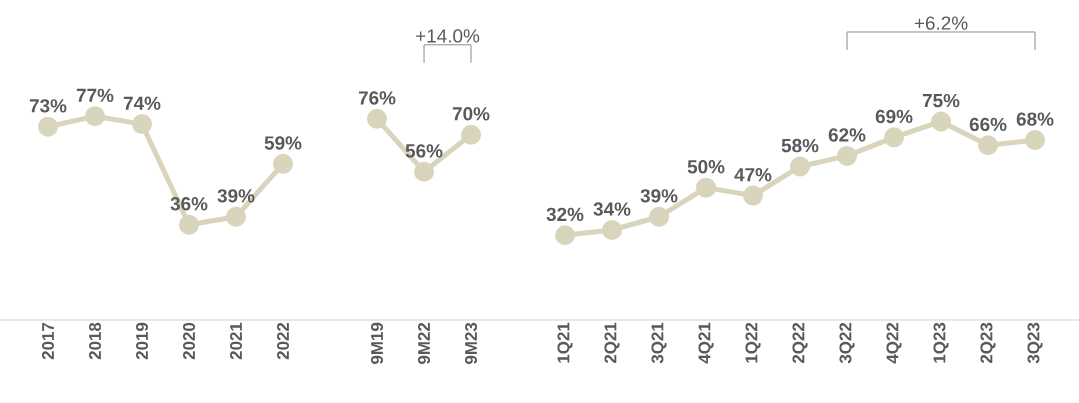  Describe the element at coordinates (659, 343) in the screenshot. I see `x-tick-label: 3Q21` at that location.